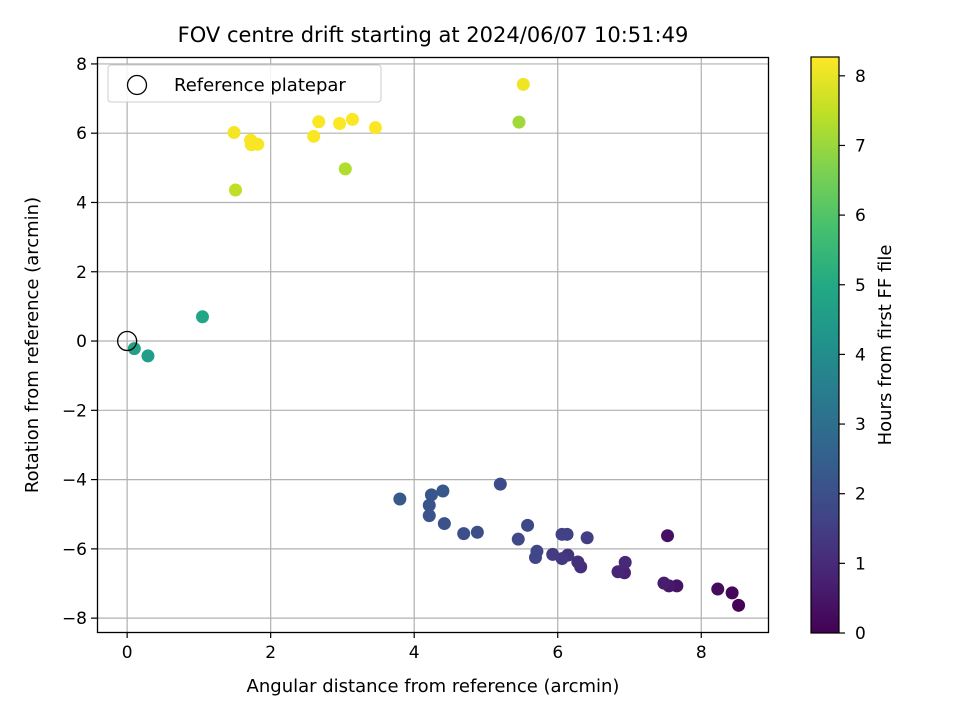  What do you see at coordinates (885, 345) in the screenshot?
I see `colorbar-label: Hours from first FF file` at bounding box center [885, 345].